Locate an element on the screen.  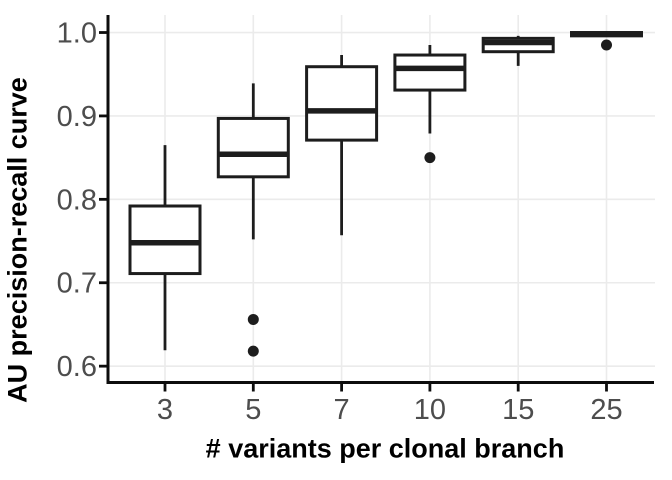
y-tick-label: 0.7 is located at coordinates (77, 284).